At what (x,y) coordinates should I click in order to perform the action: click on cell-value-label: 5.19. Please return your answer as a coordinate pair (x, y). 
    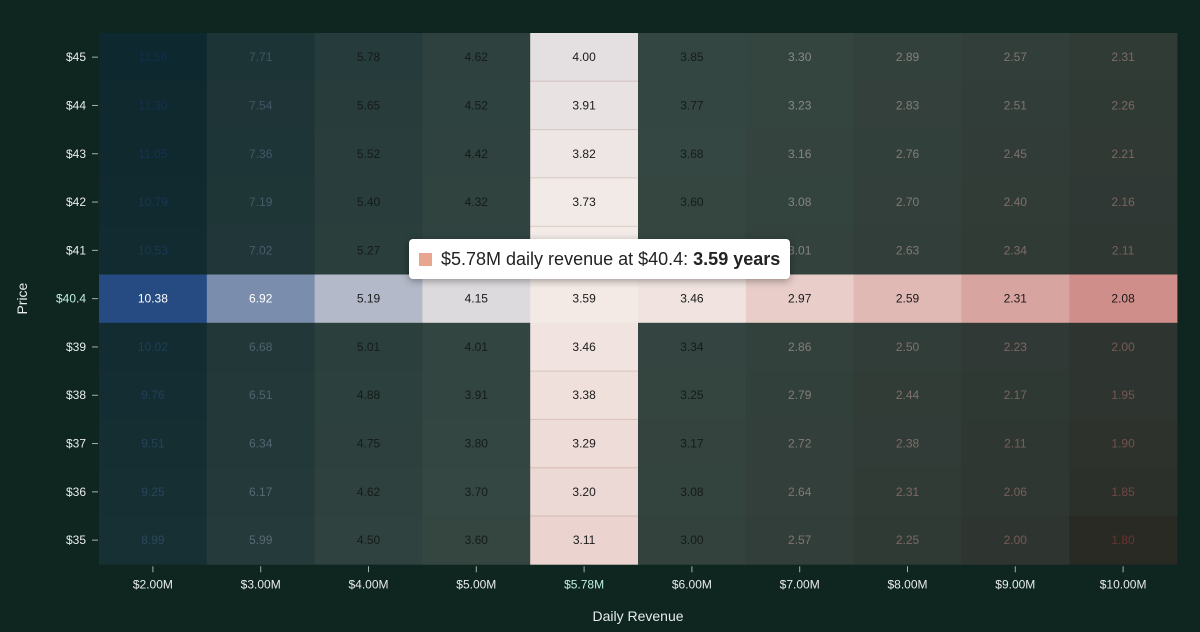
    Looking at the image, I should click on (369, 299).